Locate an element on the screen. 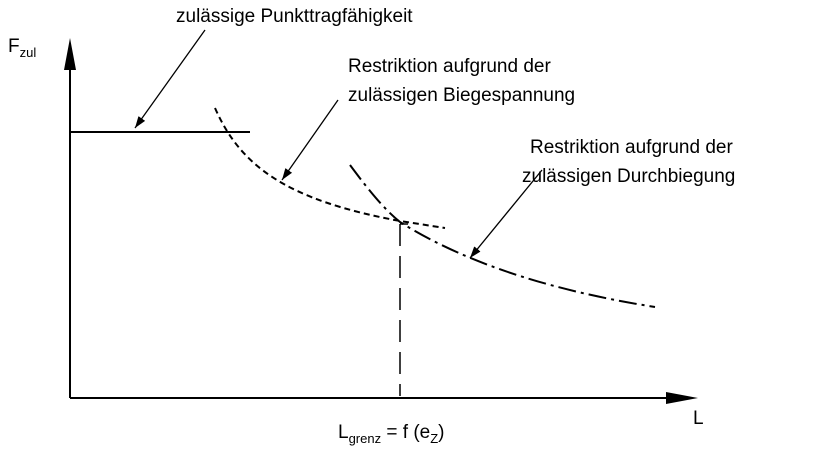 The height and width of the screenshot is (453, 829). y-axis-arrow is located at coordinates (70, 54).